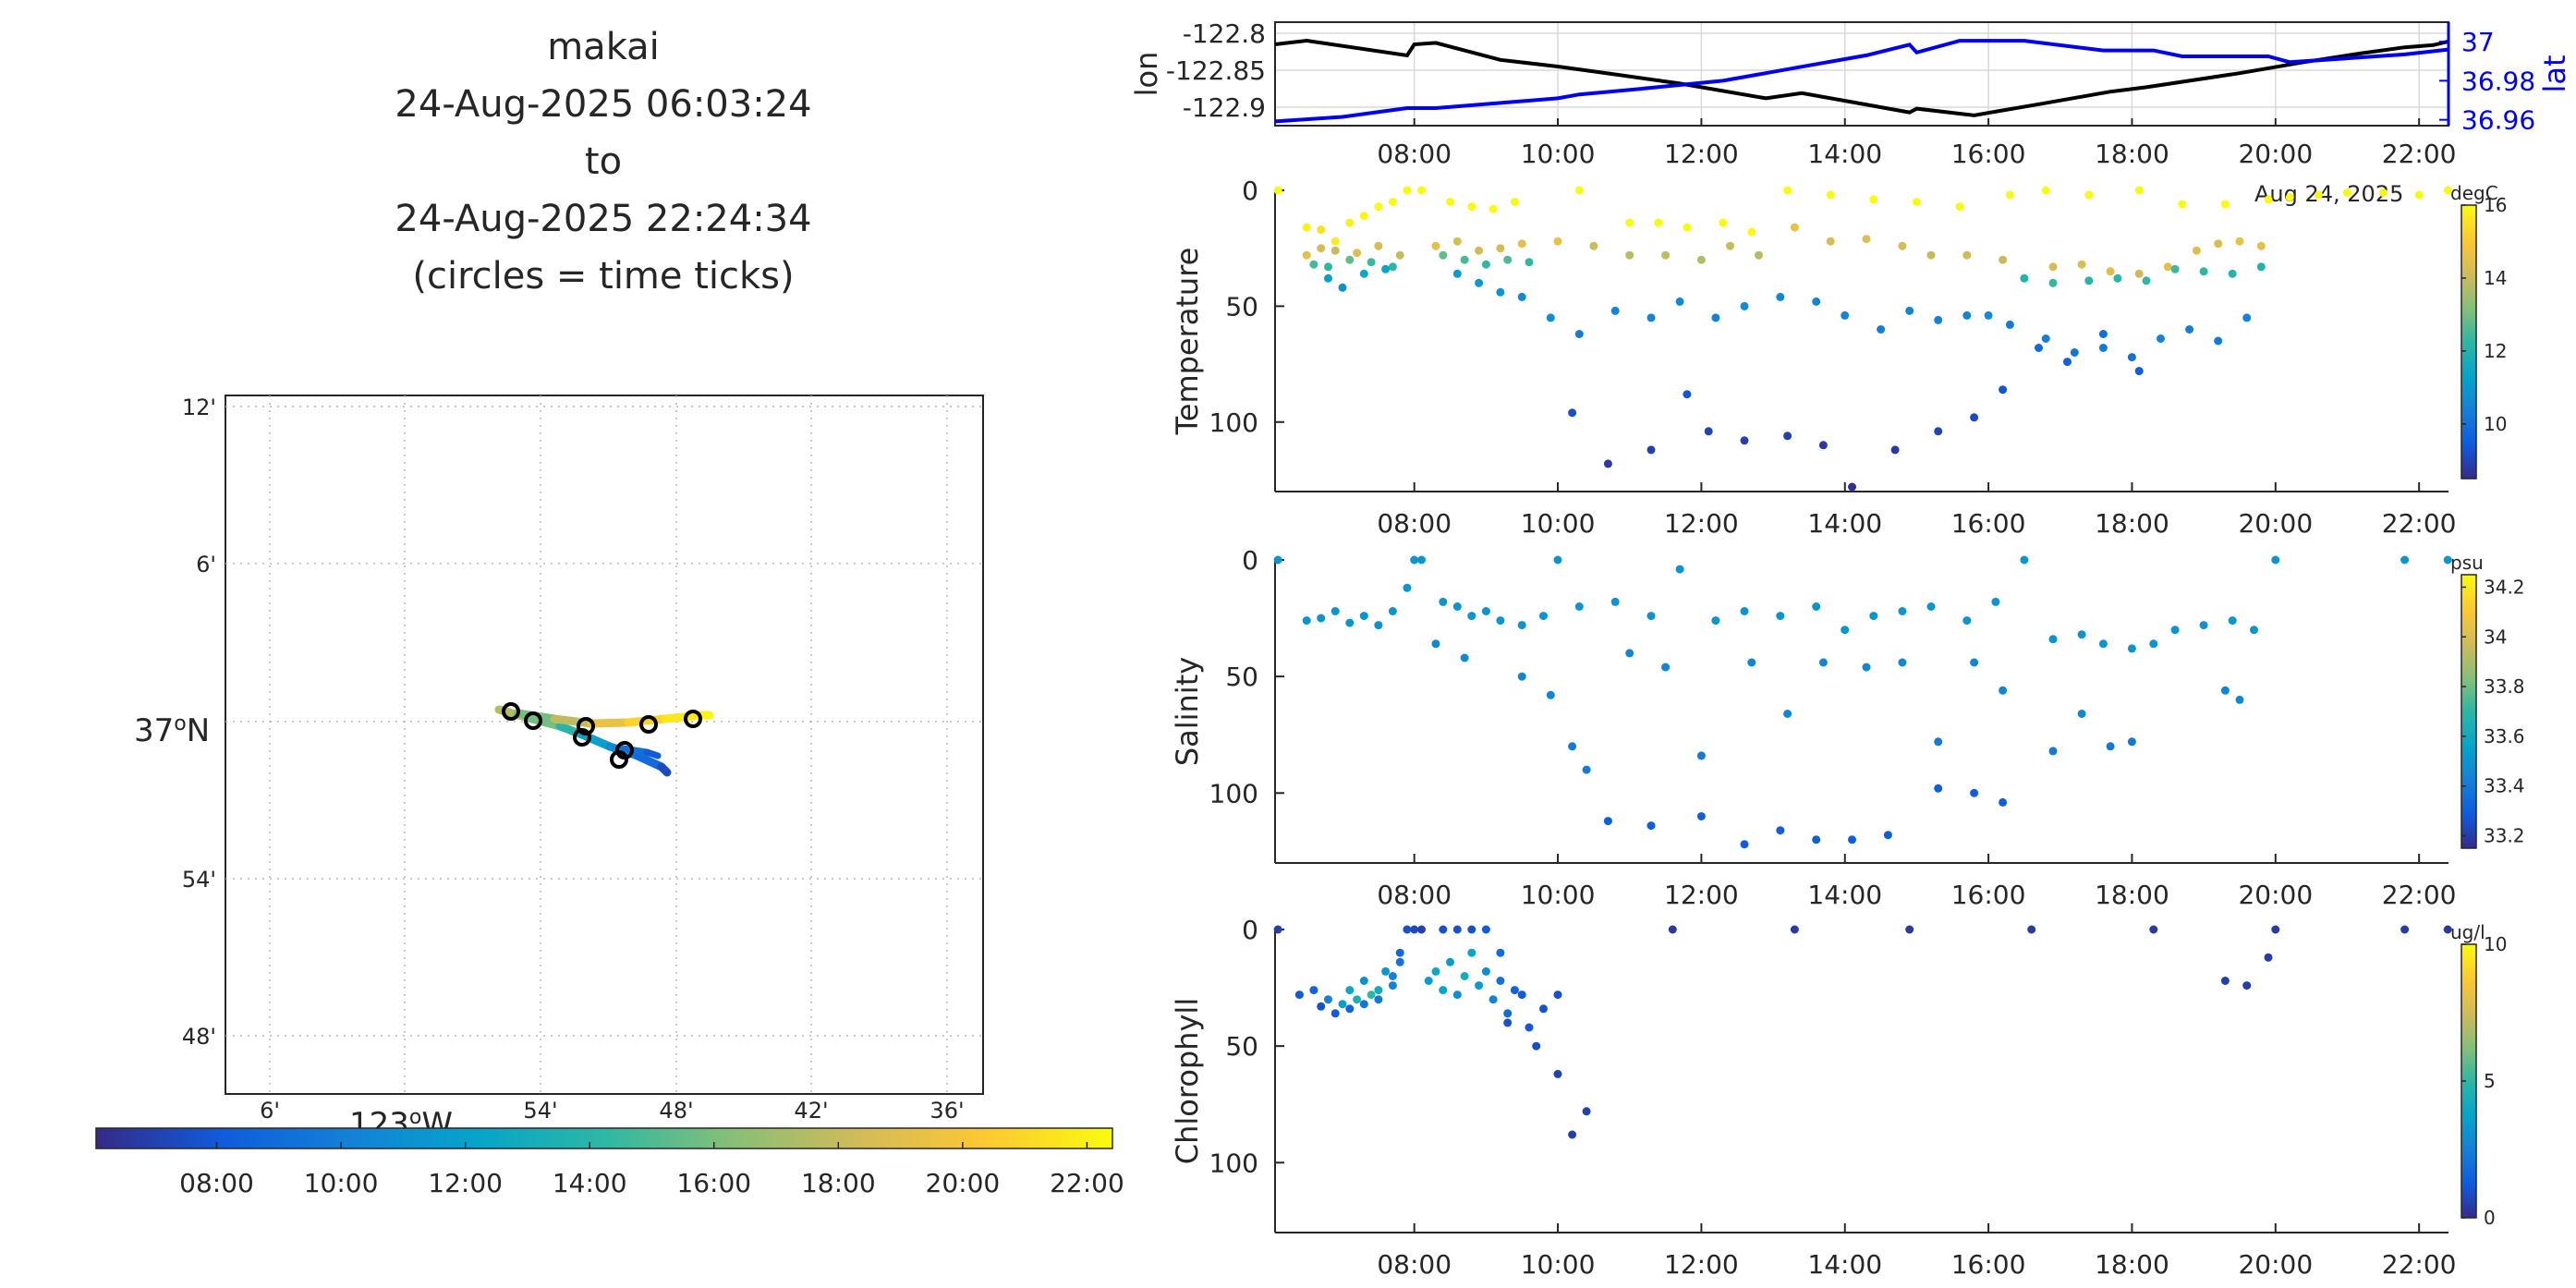 The height and width of the screenshot is (1288, 2576). I want to click on position-grid, so click(1862, 74).